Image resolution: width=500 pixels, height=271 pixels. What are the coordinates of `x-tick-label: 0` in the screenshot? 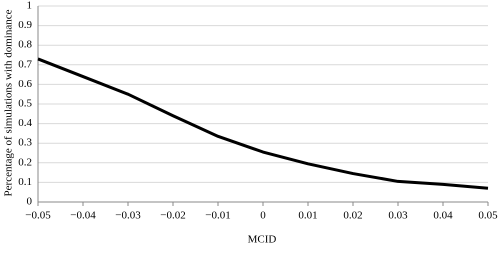 It's located at (263, 216).